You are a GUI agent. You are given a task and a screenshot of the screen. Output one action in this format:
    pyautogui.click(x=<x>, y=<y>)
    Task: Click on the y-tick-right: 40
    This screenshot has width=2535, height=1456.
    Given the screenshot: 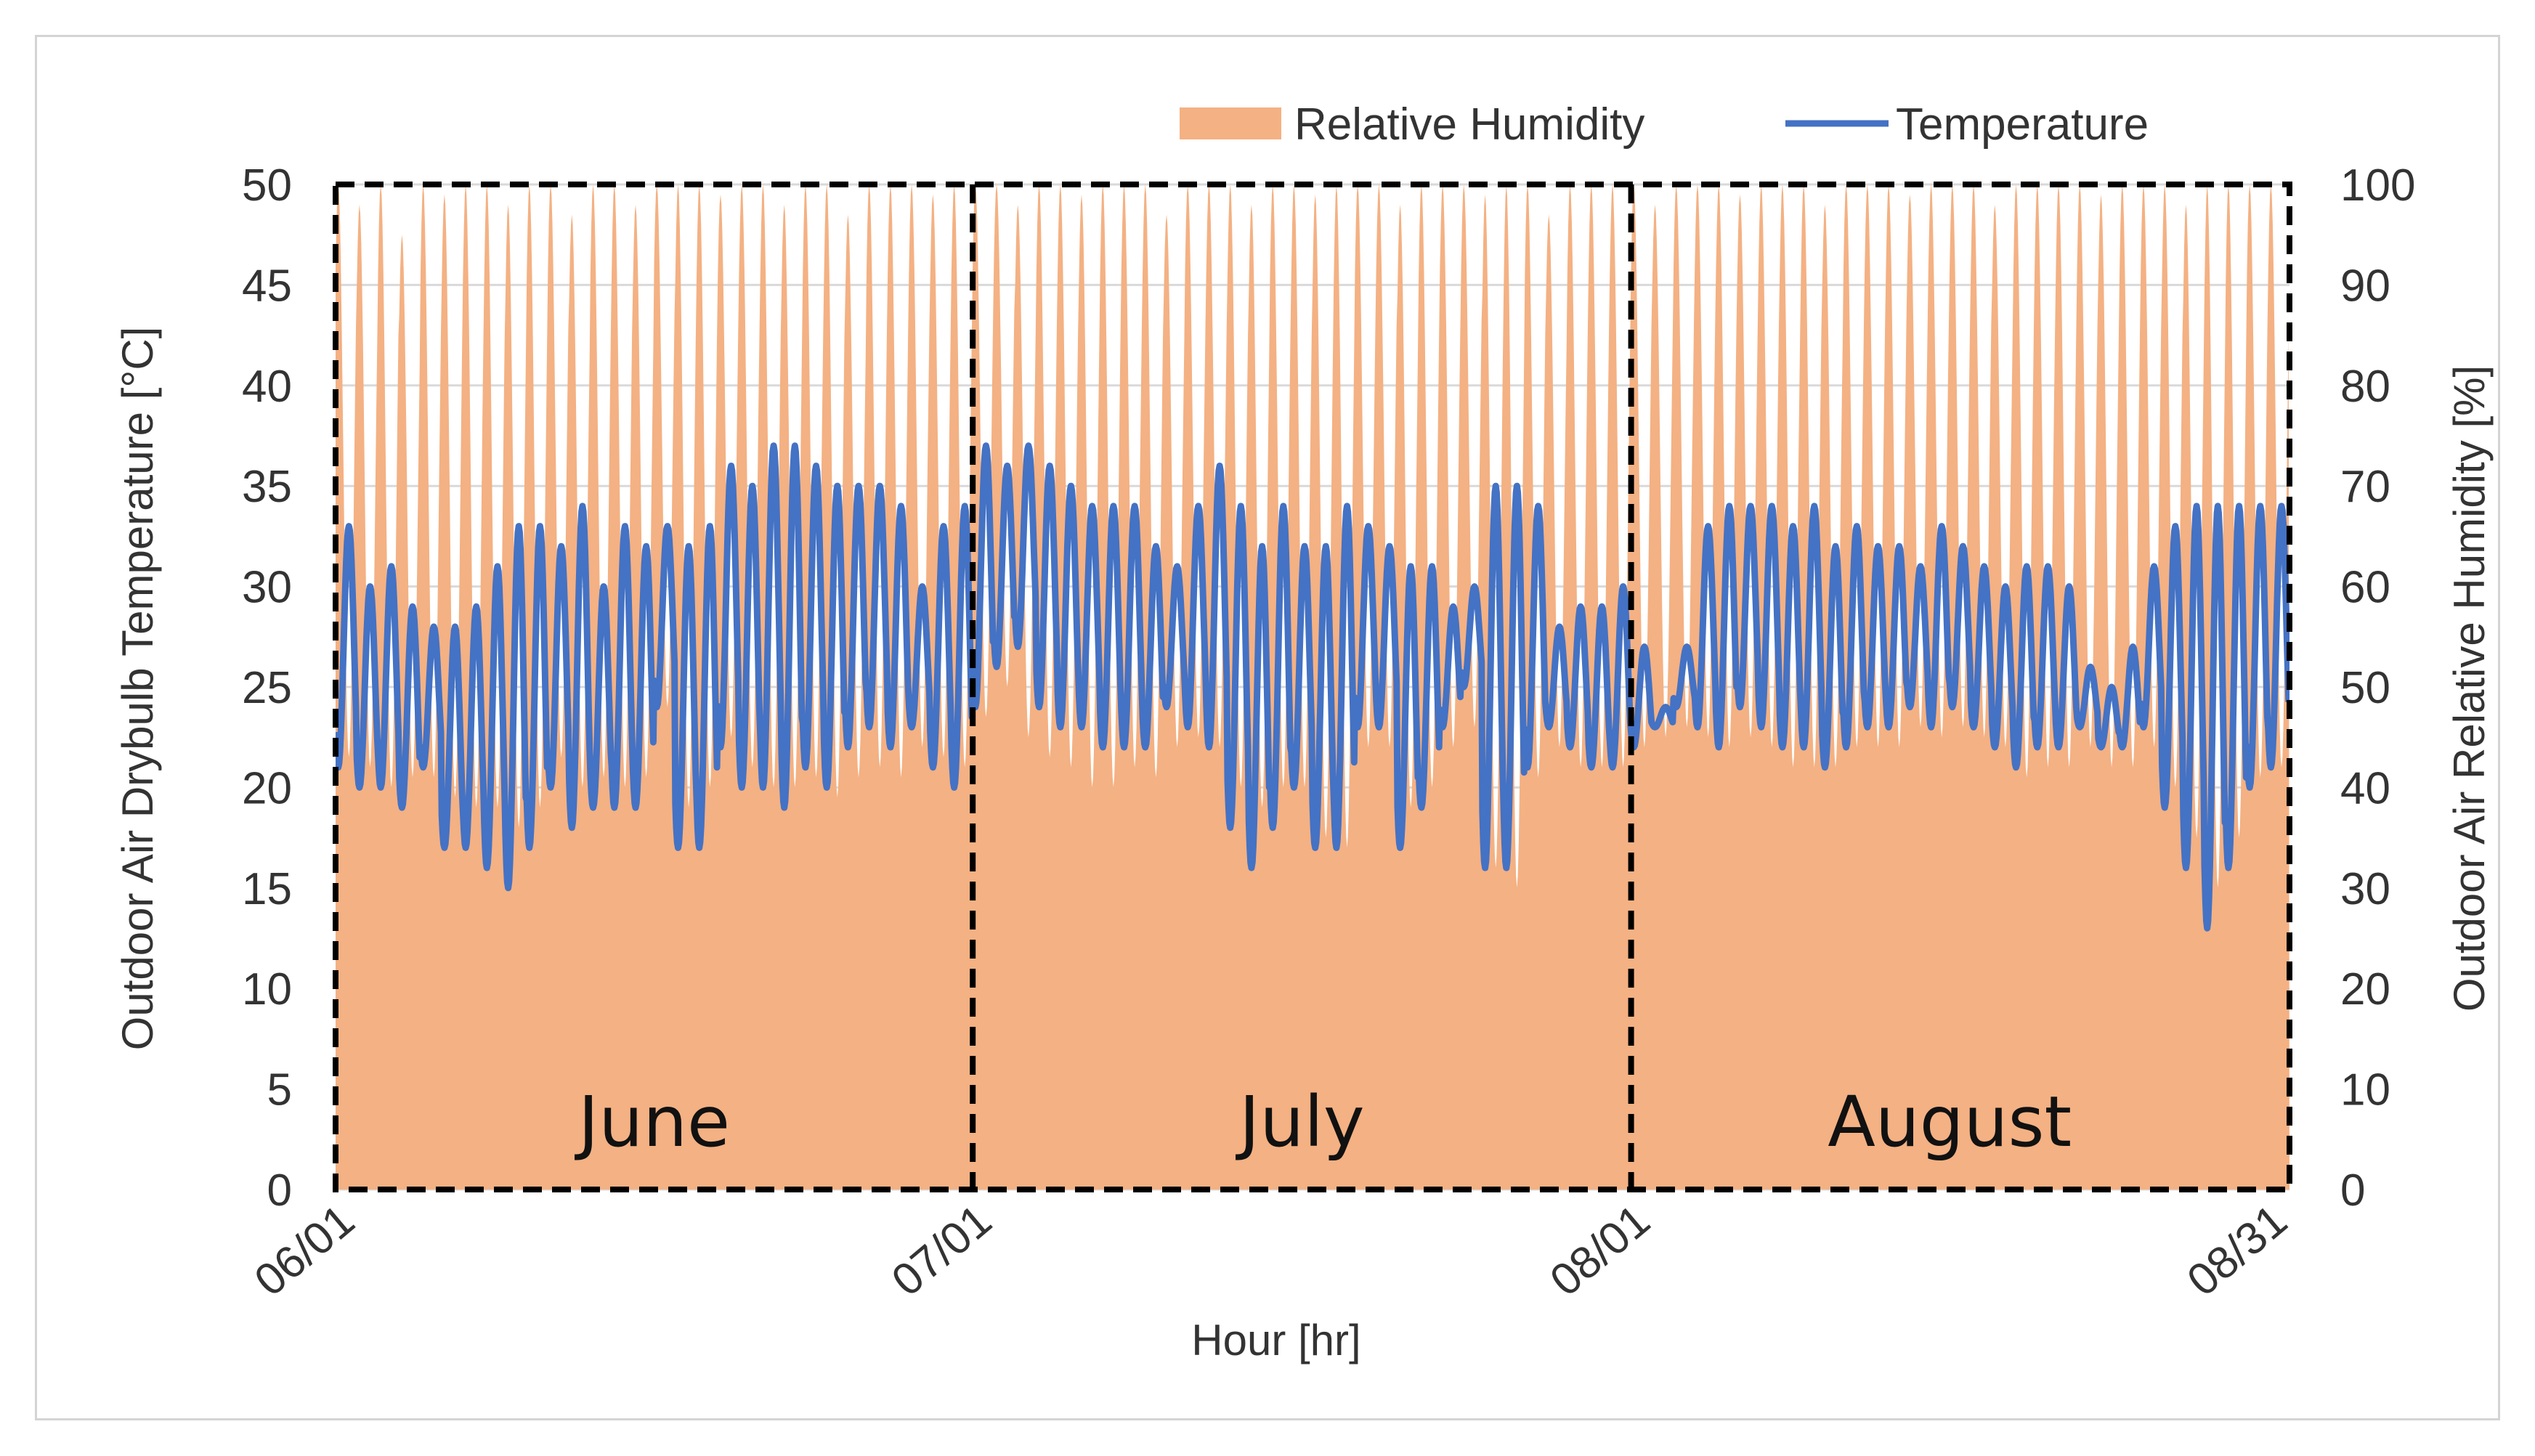 What is the action you would take?
    pyautogui.click(x=2365, y=788)
    